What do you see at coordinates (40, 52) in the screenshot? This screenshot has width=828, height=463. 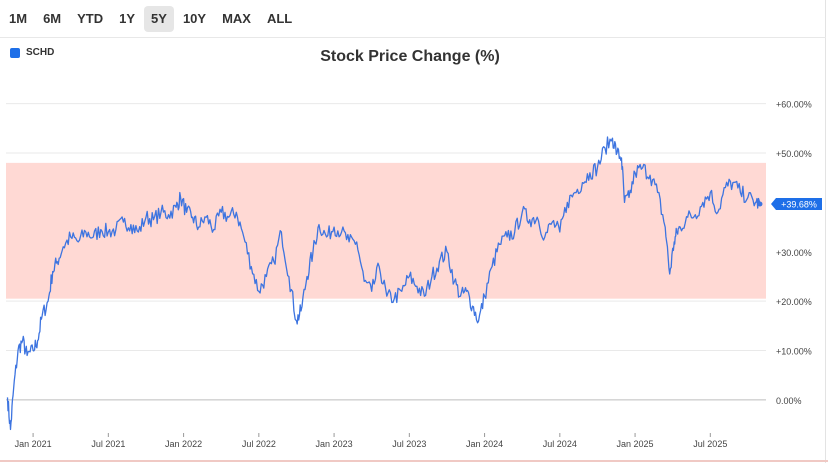 I see `legend-label: SCHD` at bounding box center [40, 52].